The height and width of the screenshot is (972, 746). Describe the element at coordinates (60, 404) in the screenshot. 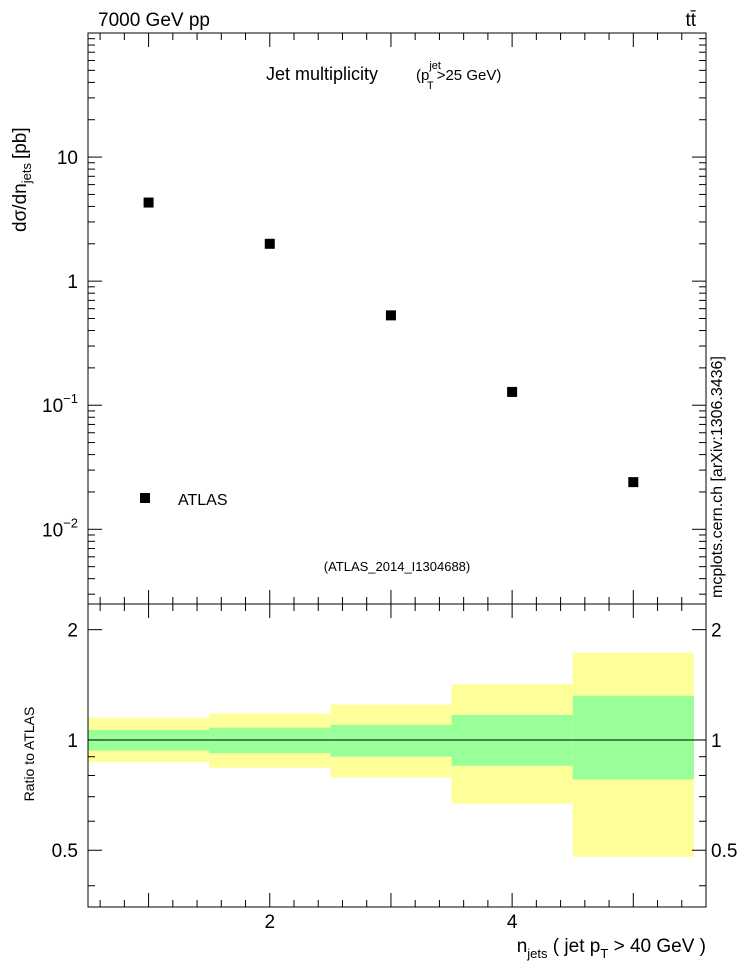

I see `main-y-tick-label: 10⁻¹` at that location.